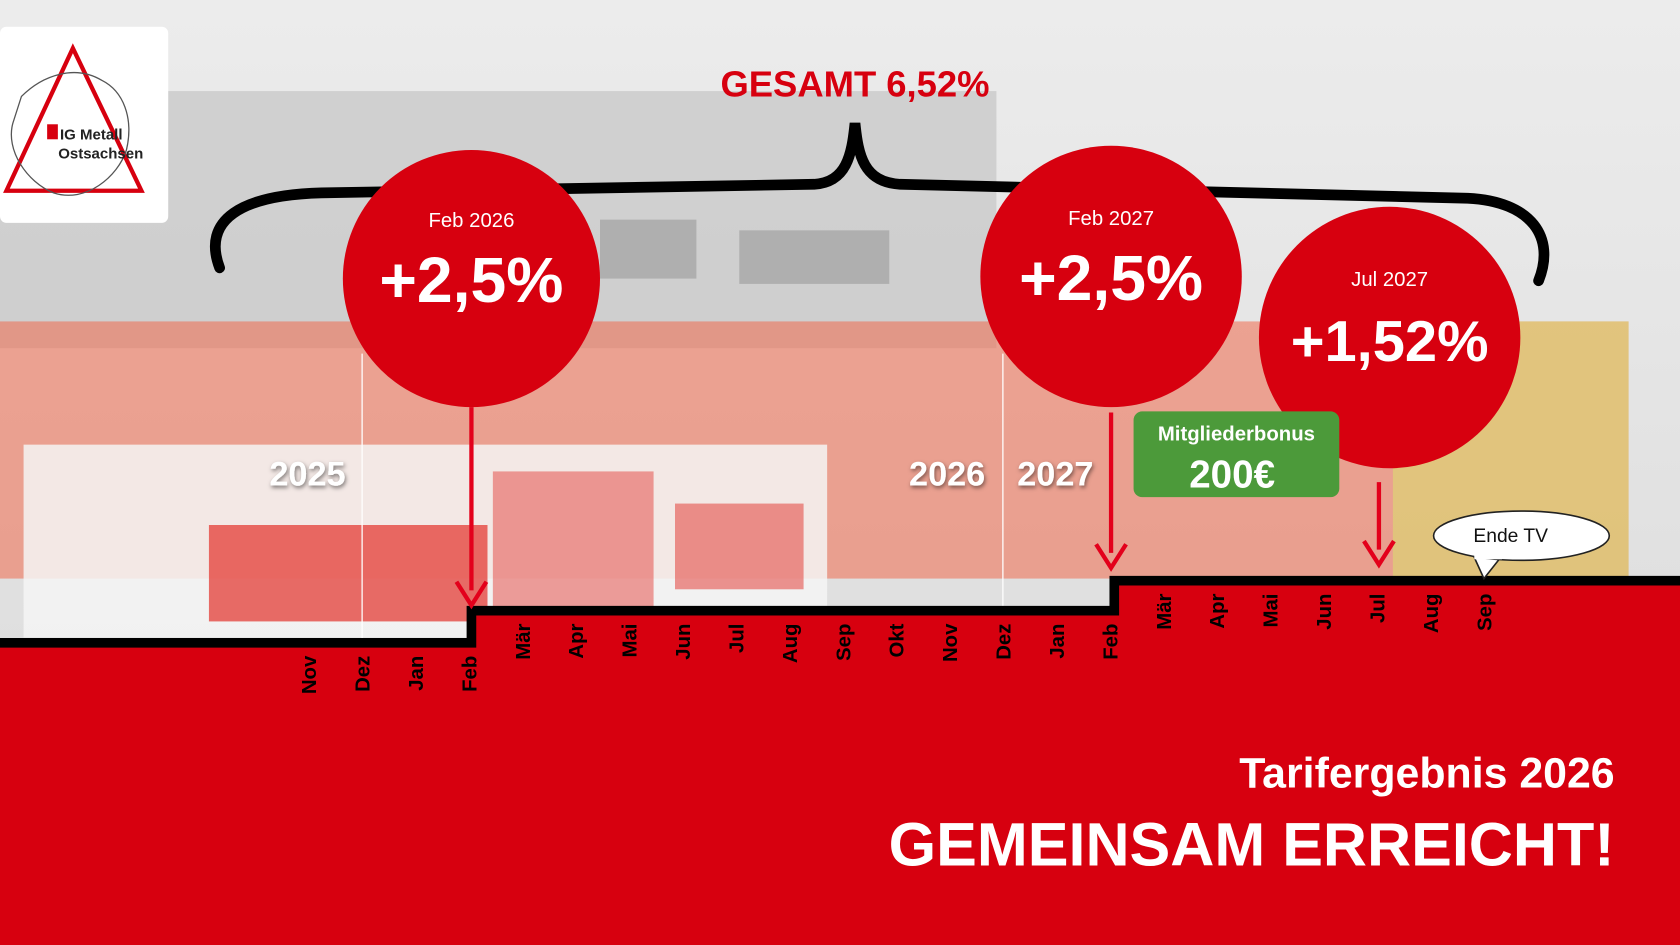 Image resolution: width=1680 pixels, height=945 pixels. I want to click on increase-date: Feb 2027, so click(1111, 219).